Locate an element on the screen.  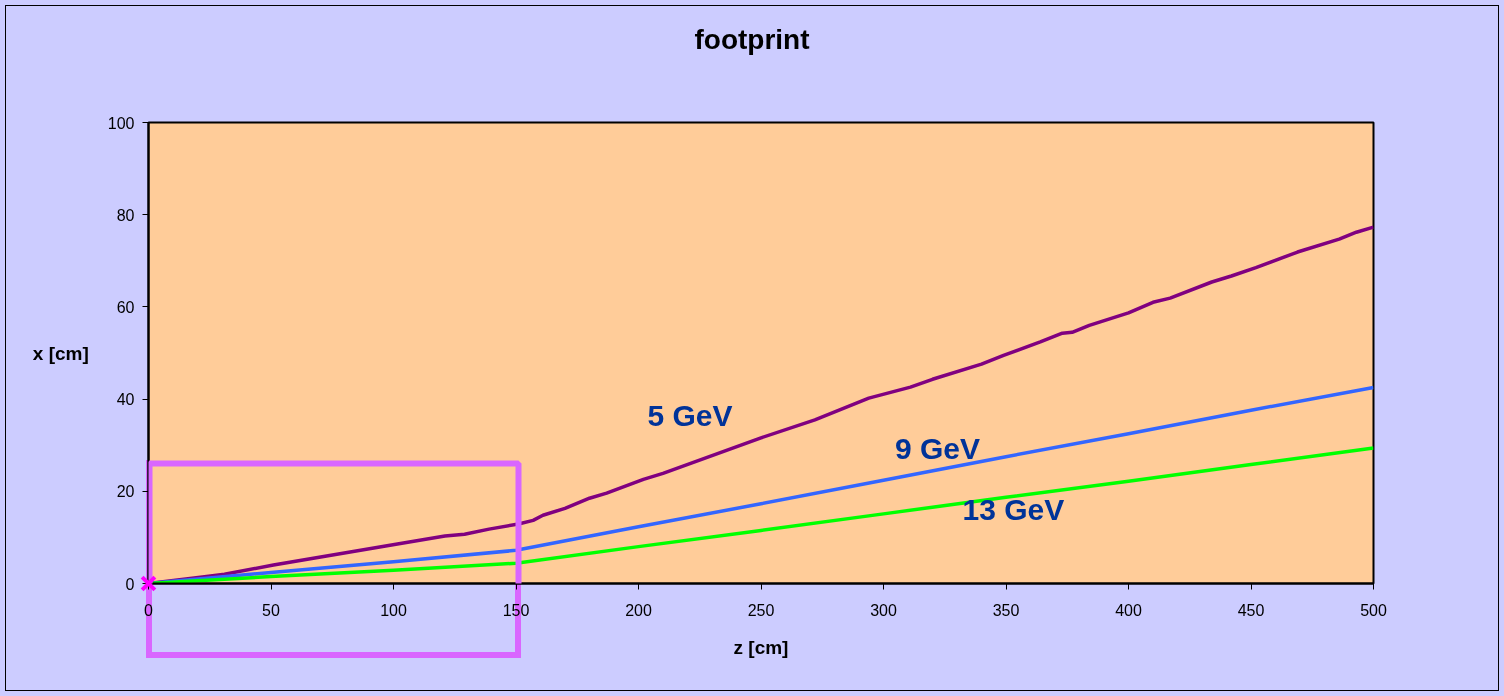
x-tick-label: 400 is located at coordinates (1128, 610).